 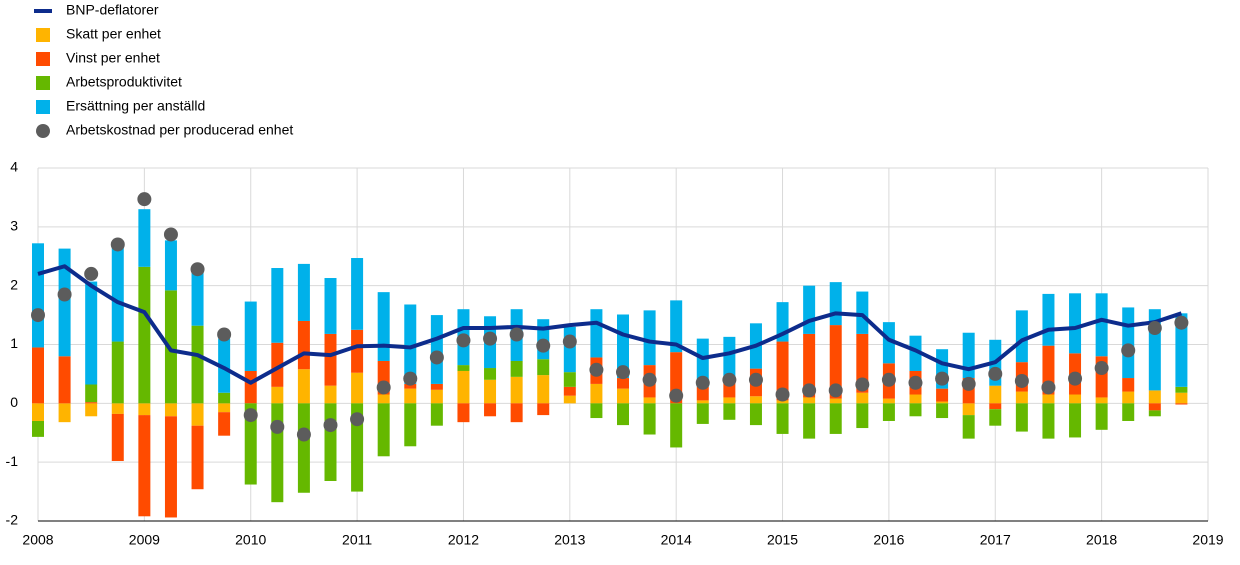 What do you see at coordinates (14, 226) in the screenshot?
I see `y-tick-label: 3` at bounding box center [14, 226].